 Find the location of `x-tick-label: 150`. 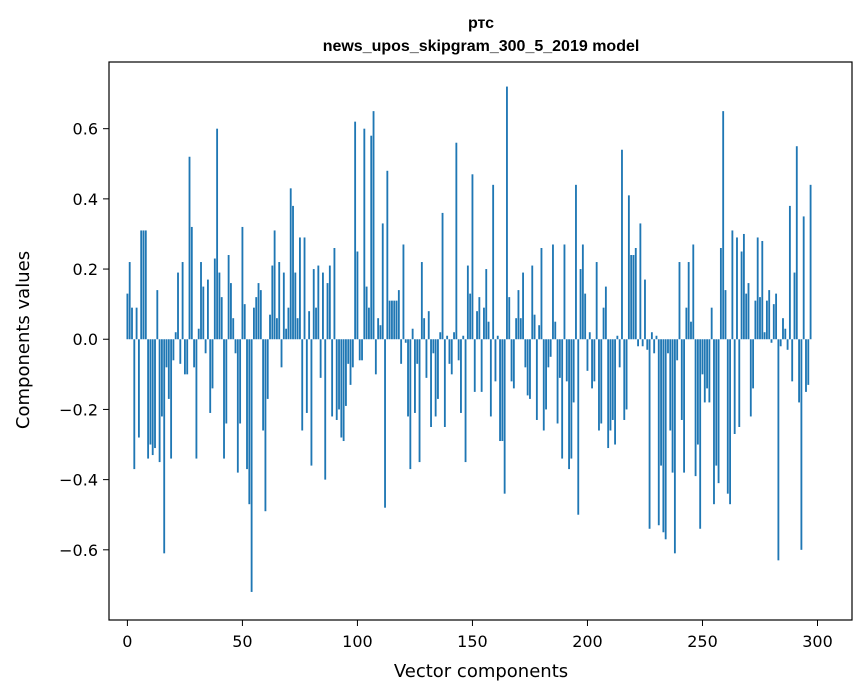

x-tick-label: 150 is located at coordinates (472, 641).